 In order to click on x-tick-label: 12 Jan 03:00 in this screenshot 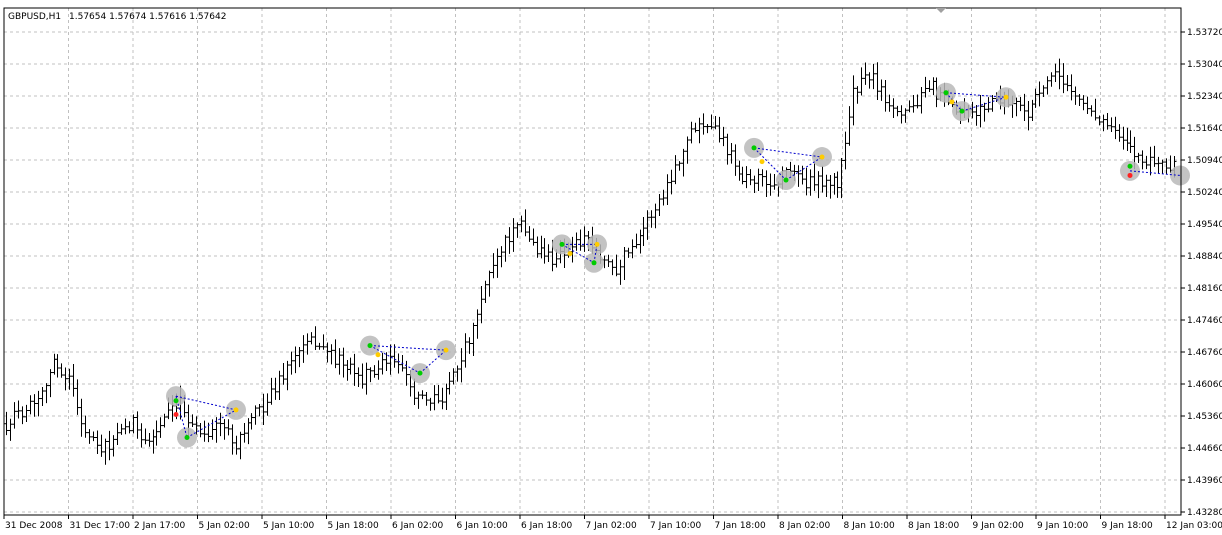, I will do `click(1194, 526)`.